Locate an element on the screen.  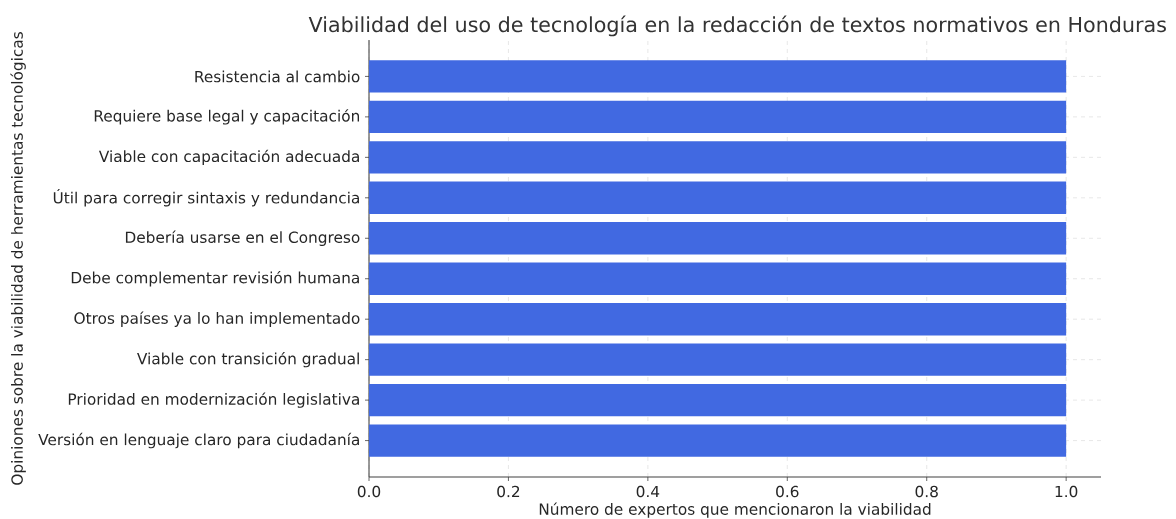
chart-title: Viabilidad del uso de tecnología en la redacción de textos normativos en Honduras is located at coordinates (737, 26).